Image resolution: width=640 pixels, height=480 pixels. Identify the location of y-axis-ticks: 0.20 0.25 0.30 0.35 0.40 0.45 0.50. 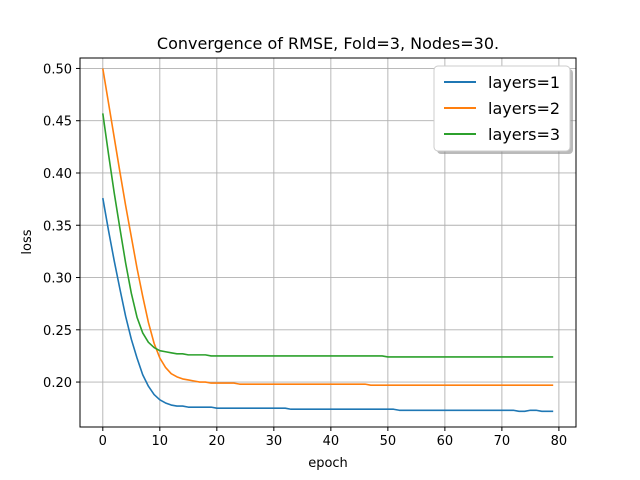
(61, 226).